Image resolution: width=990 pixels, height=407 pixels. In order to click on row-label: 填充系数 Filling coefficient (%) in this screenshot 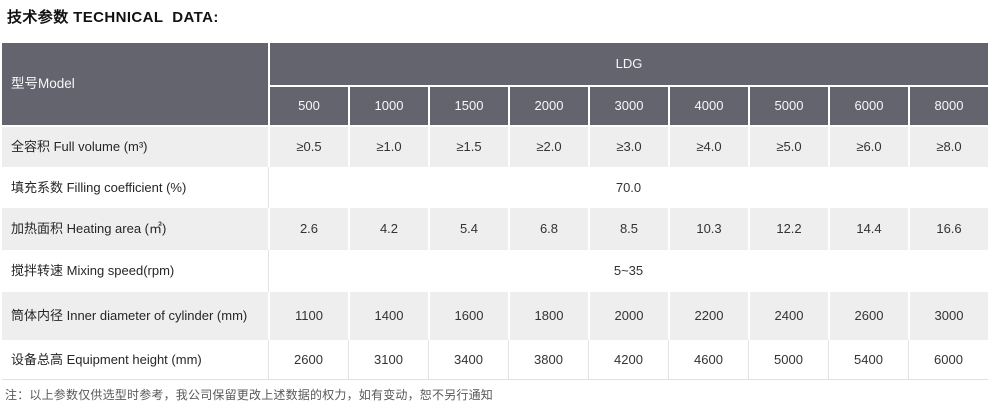, I will do `click(135, 187)`.